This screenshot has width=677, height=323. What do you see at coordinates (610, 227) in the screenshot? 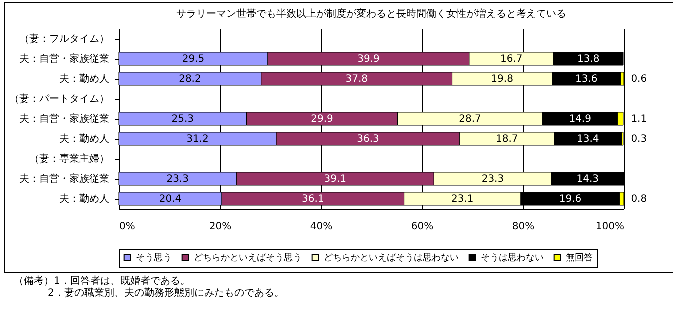
I see `x-tick-label: 100%` at bounding box center [610, 227].